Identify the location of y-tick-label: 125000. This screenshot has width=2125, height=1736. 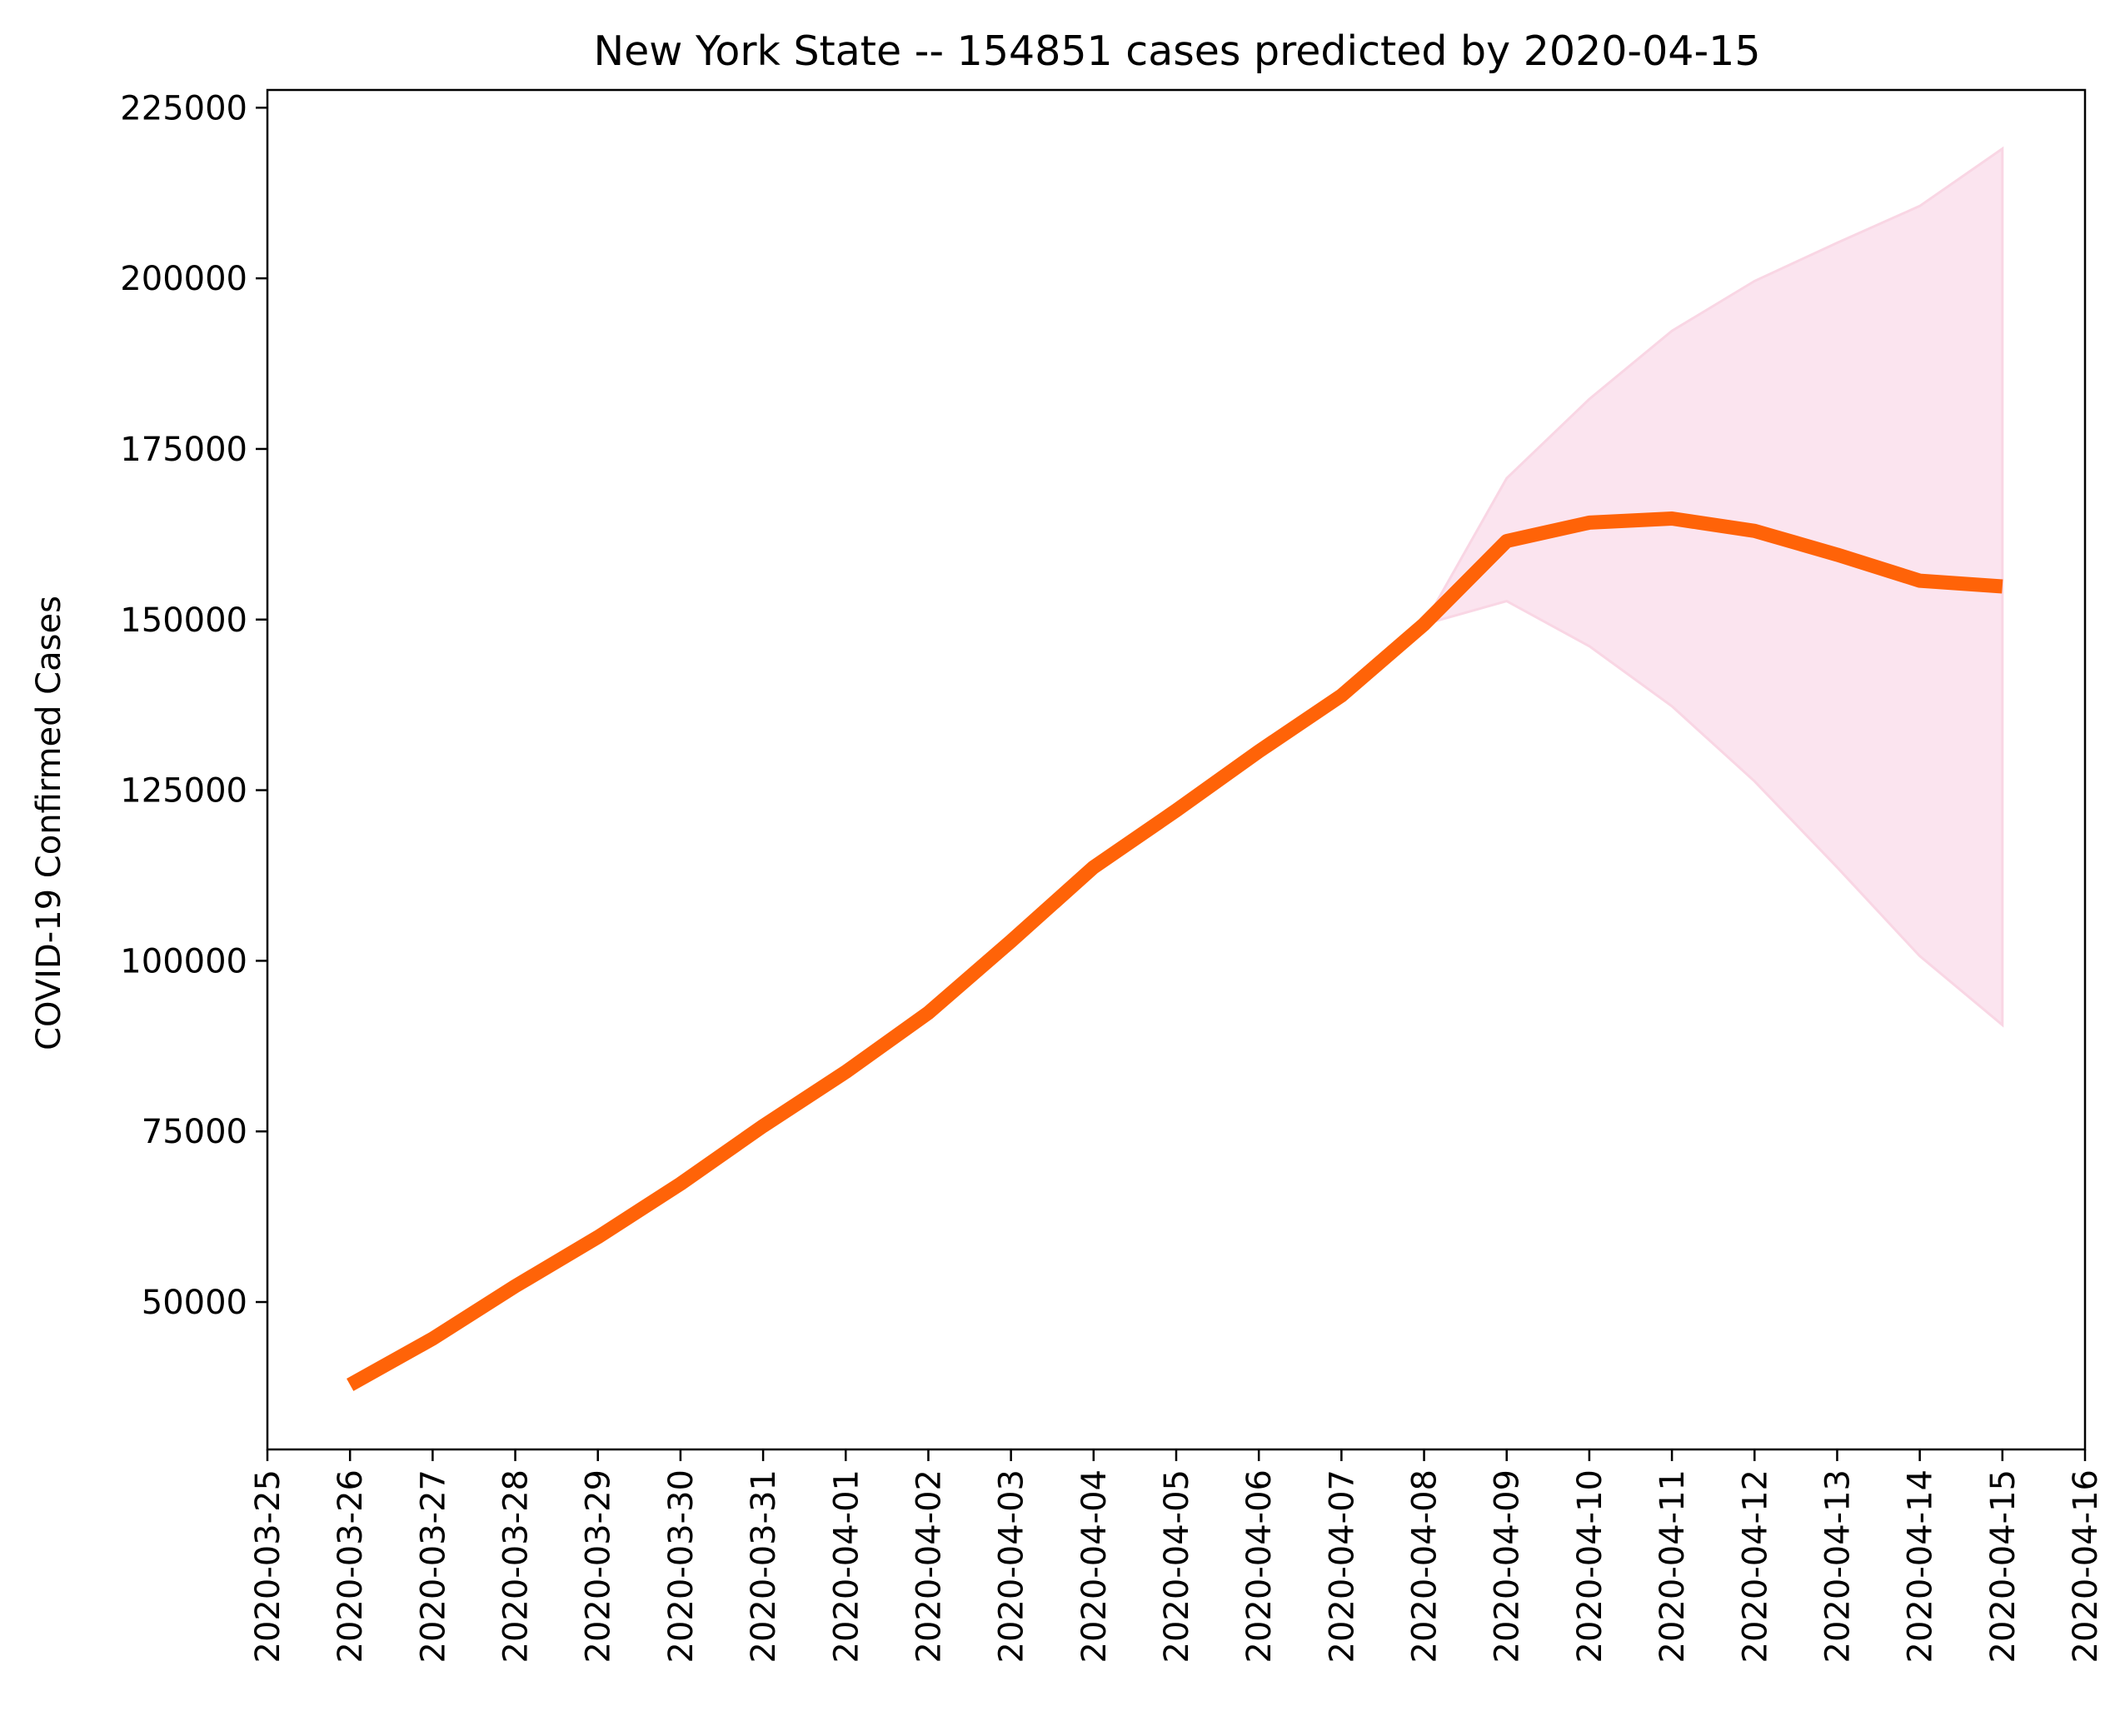
(184, 792).